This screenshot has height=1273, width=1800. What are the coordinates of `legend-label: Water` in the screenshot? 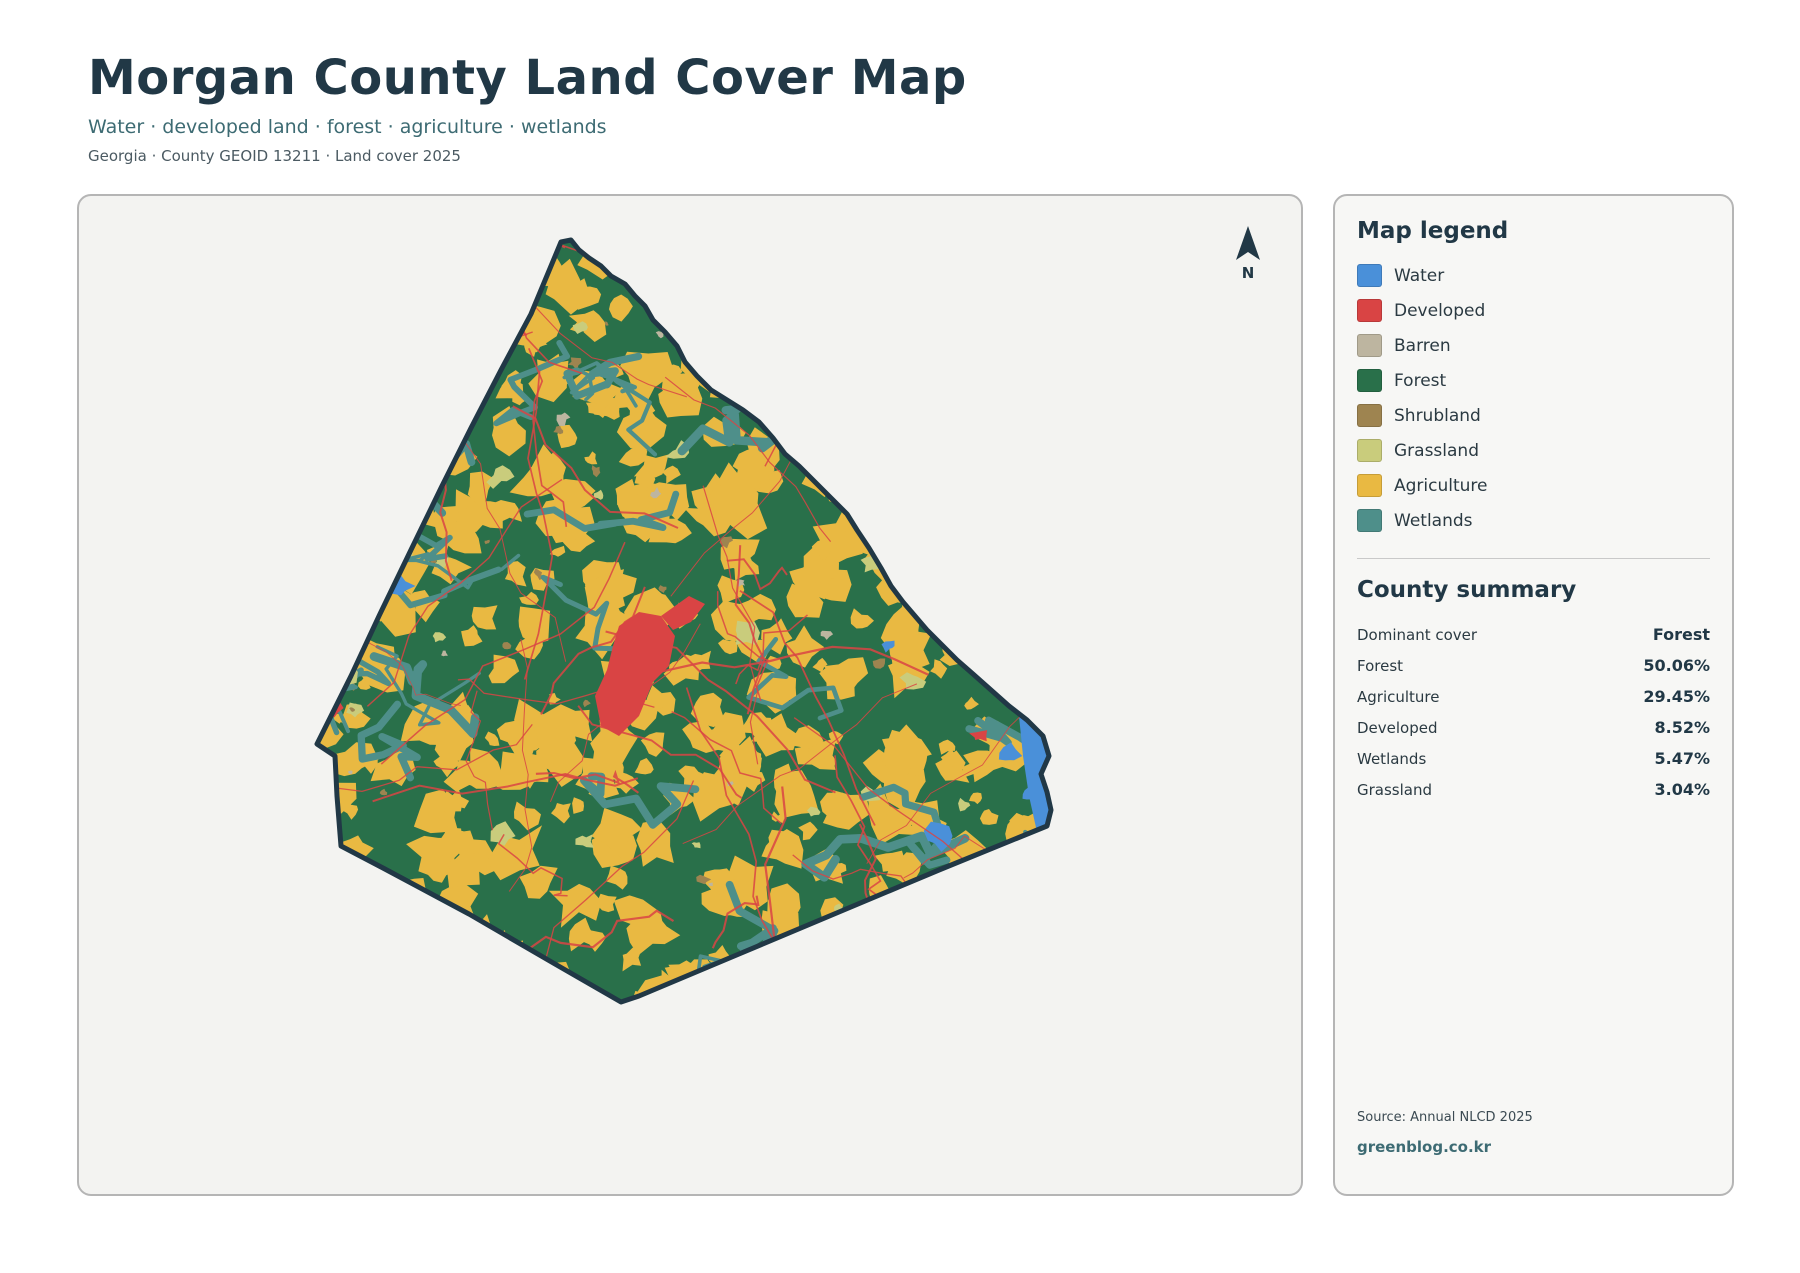 It's located at (1419, 275).